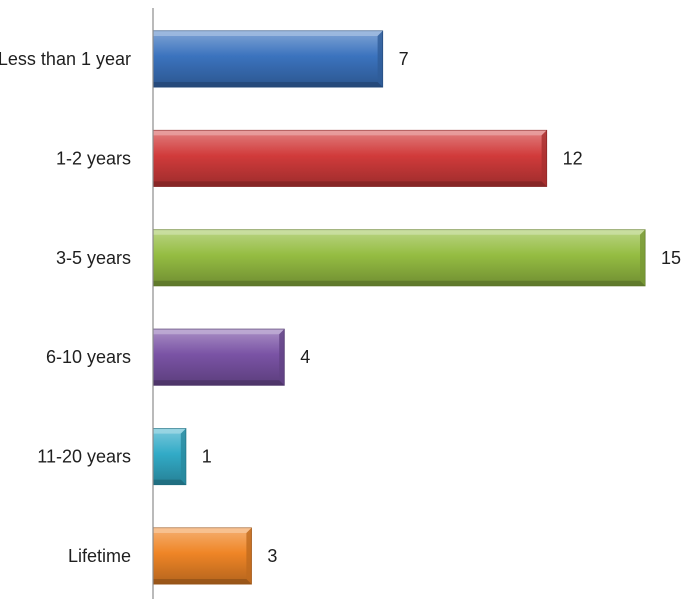 This screenshot has width=693, height=604. I want to click on category-label: 11-20 years, so click(84, 457).